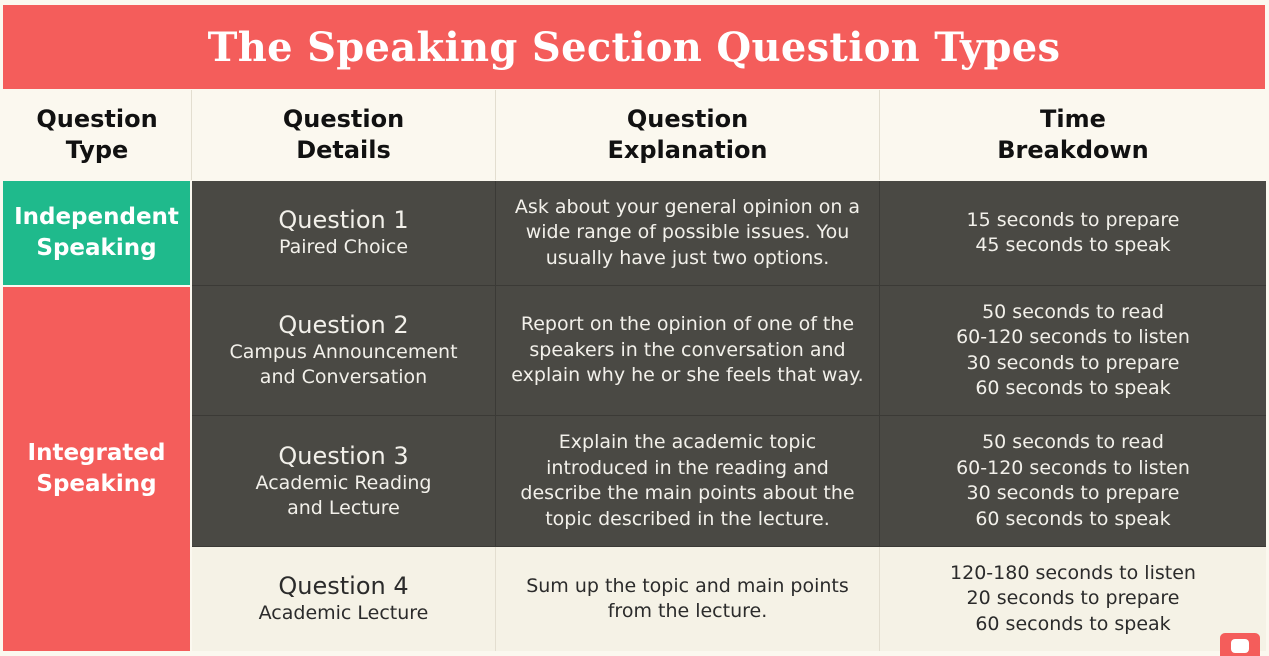 The image size is (1269, 656). I want to click on row-1-details: Question 1 Paired Choice, so click(344, 233).